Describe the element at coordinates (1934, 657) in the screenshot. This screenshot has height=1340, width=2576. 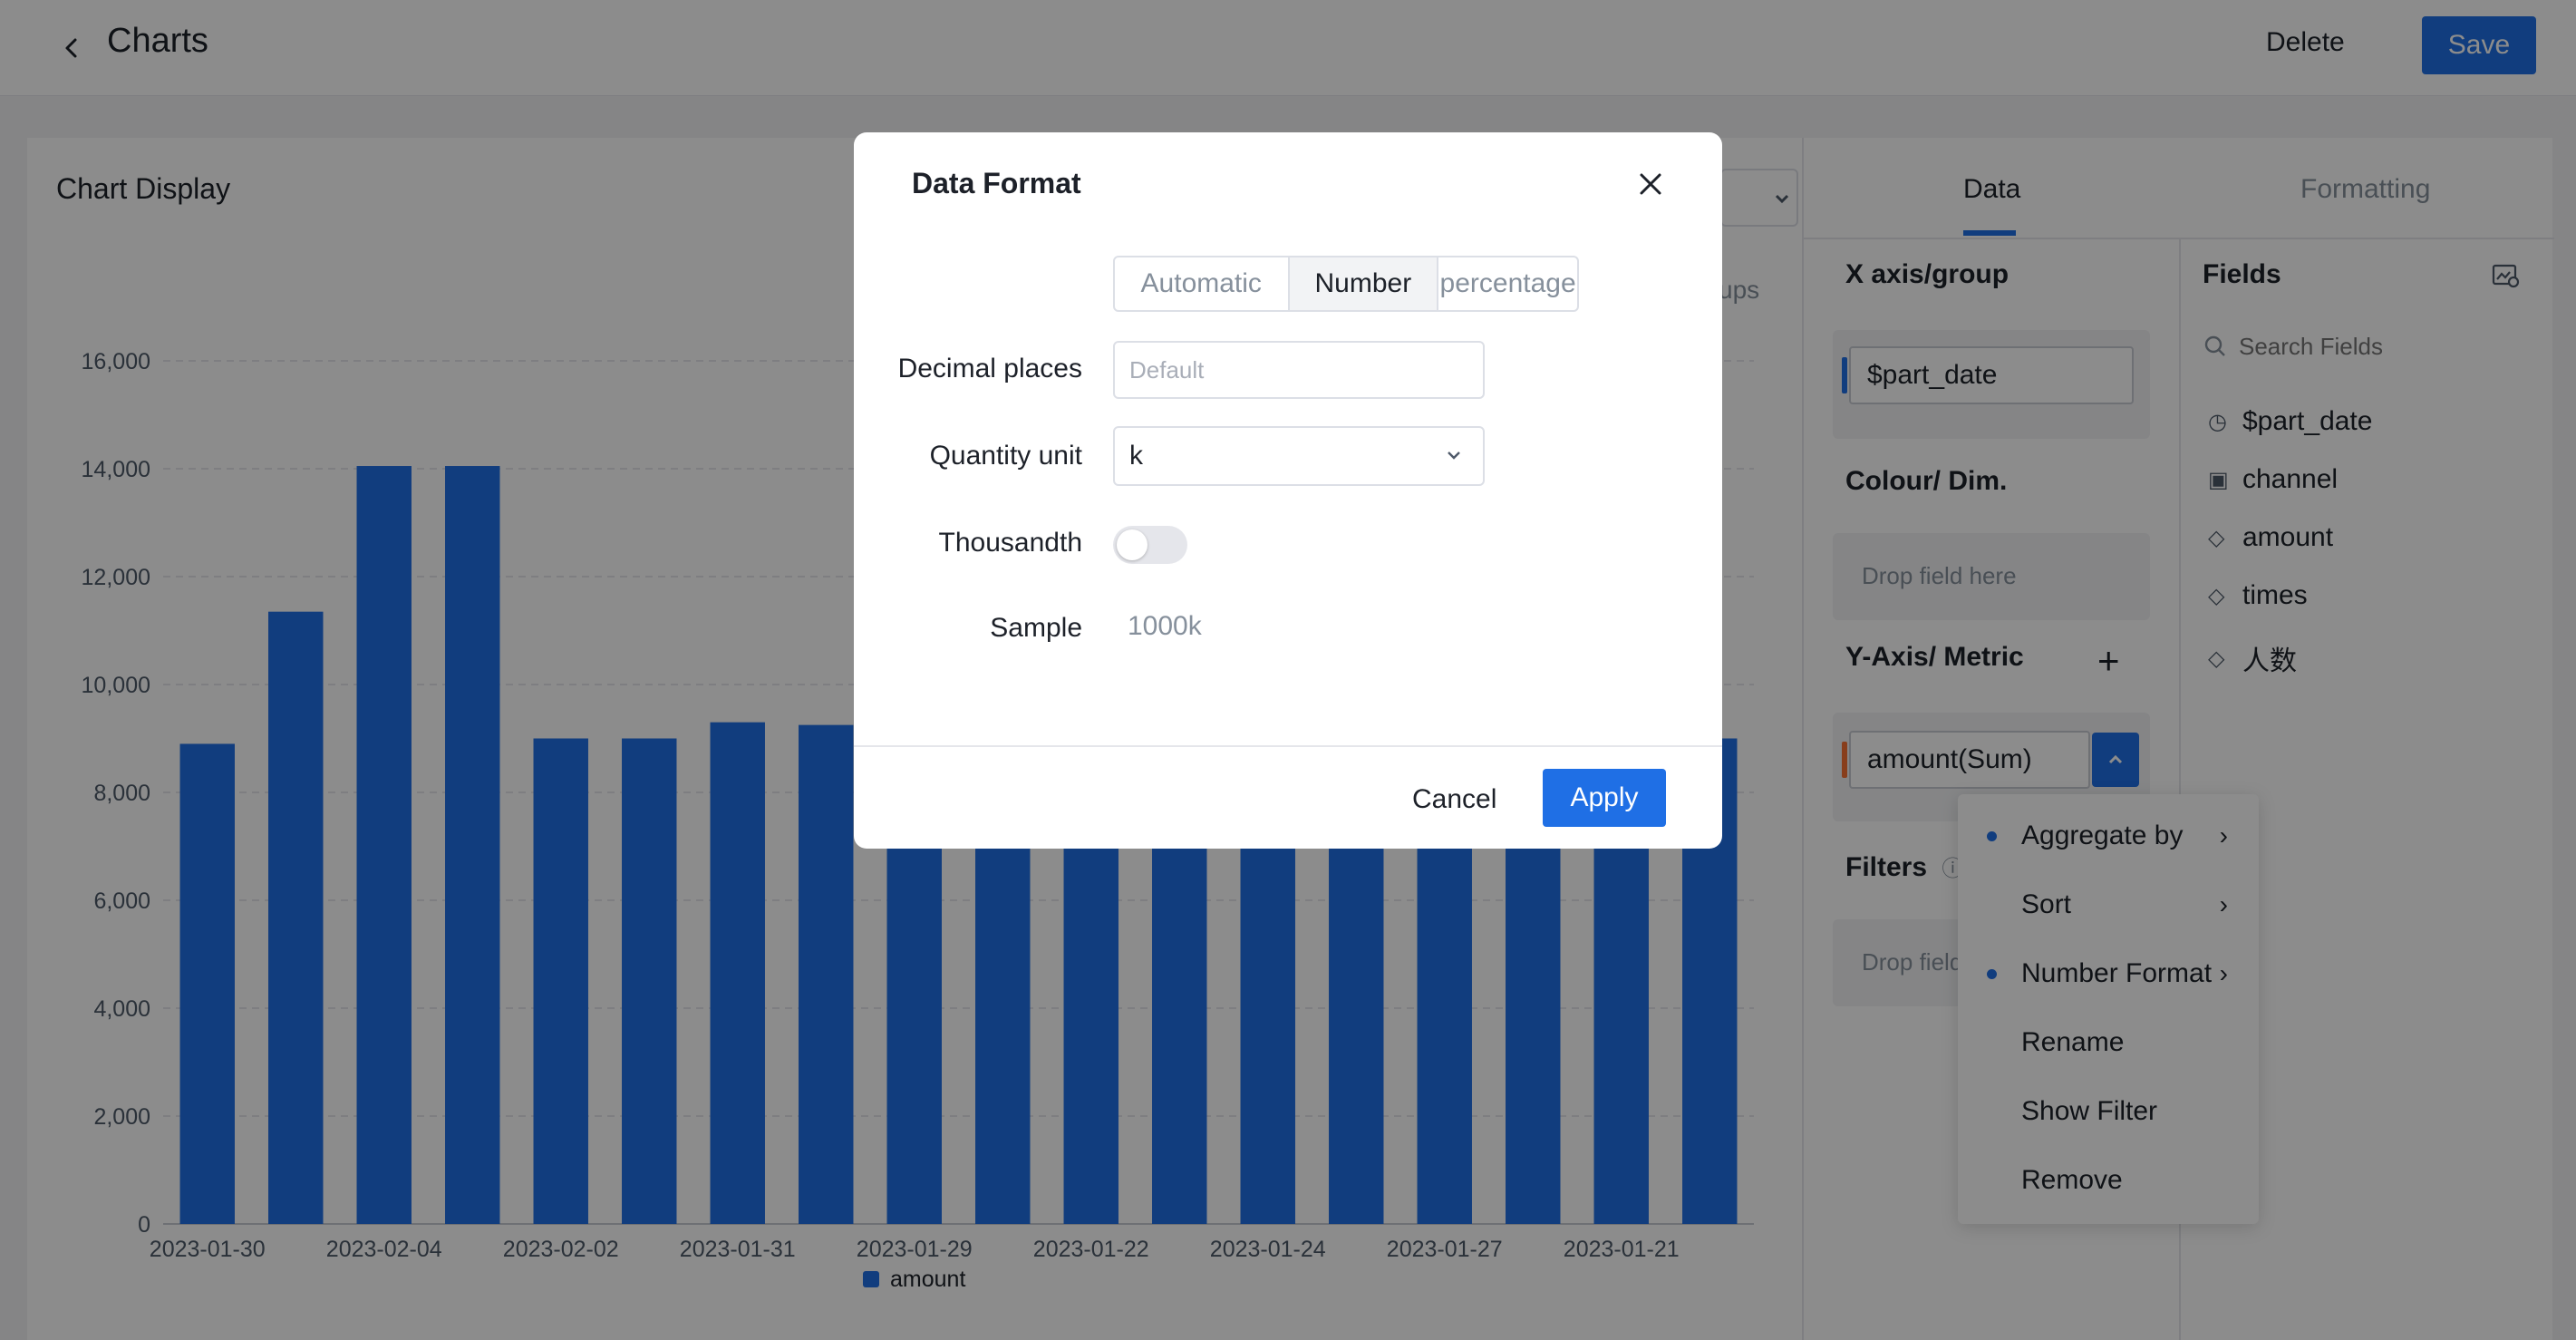
I see `y-axis-label: Y-Axis/ Metric` at that location.